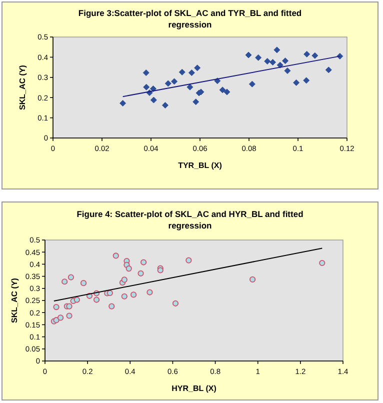 This screenshot has width=383, height=403. I want to click on chart-title: Figure 4: Scatter-plot of SKL_AC and HYR_BL and fitted regression, so click(190, 219).